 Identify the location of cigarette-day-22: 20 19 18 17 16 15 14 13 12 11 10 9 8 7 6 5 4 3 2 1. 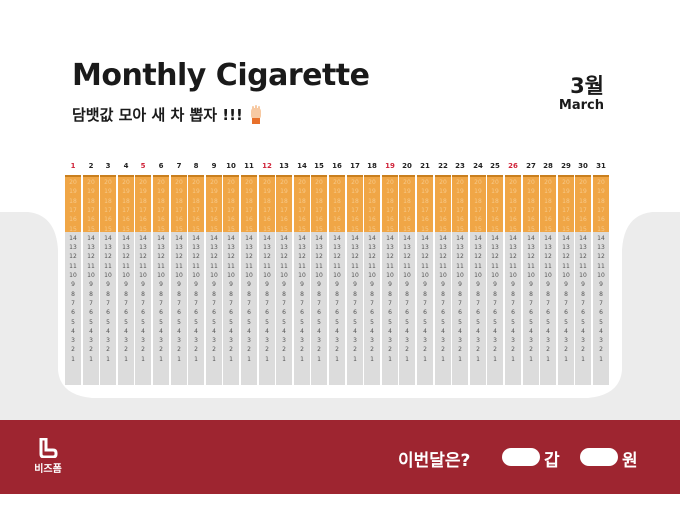
(443, 280).